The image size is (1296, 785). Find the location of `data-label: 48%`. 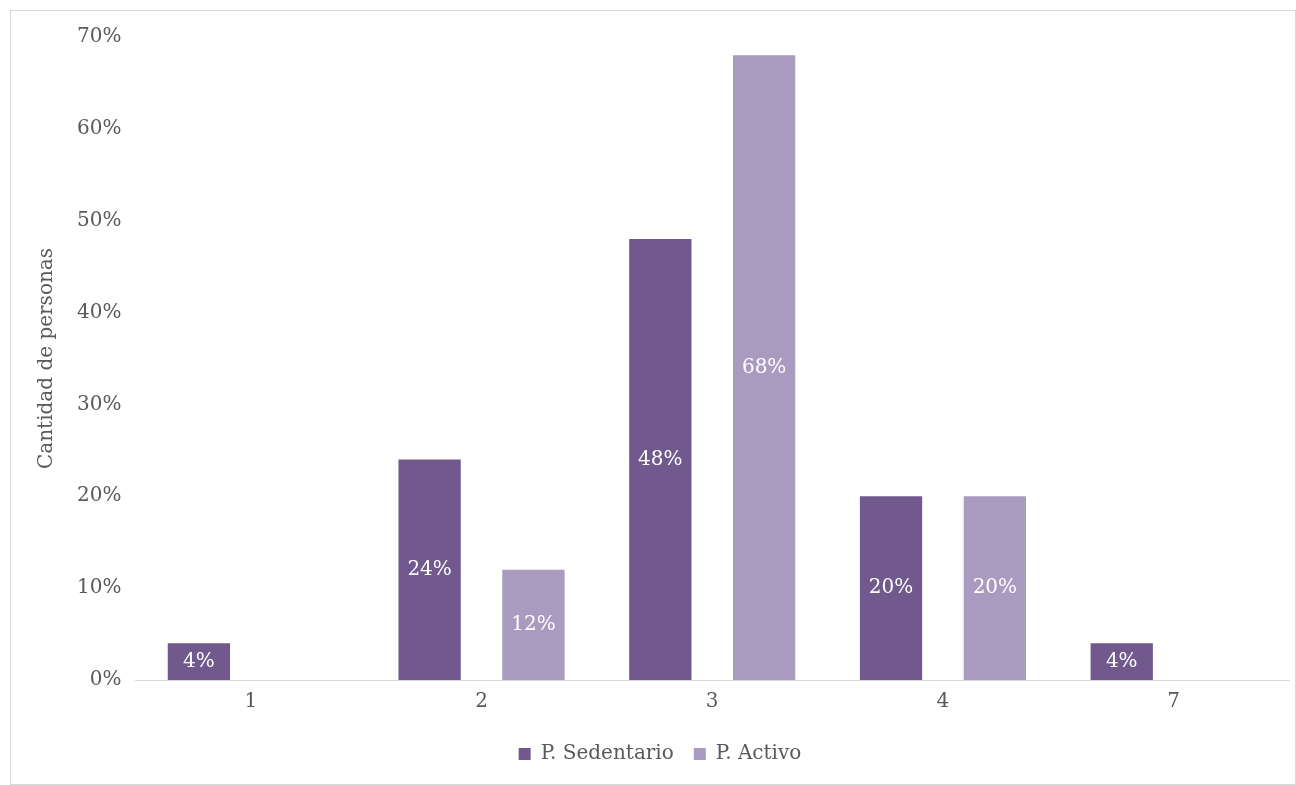

data-label: 48% is located at coordinates (660, 457).